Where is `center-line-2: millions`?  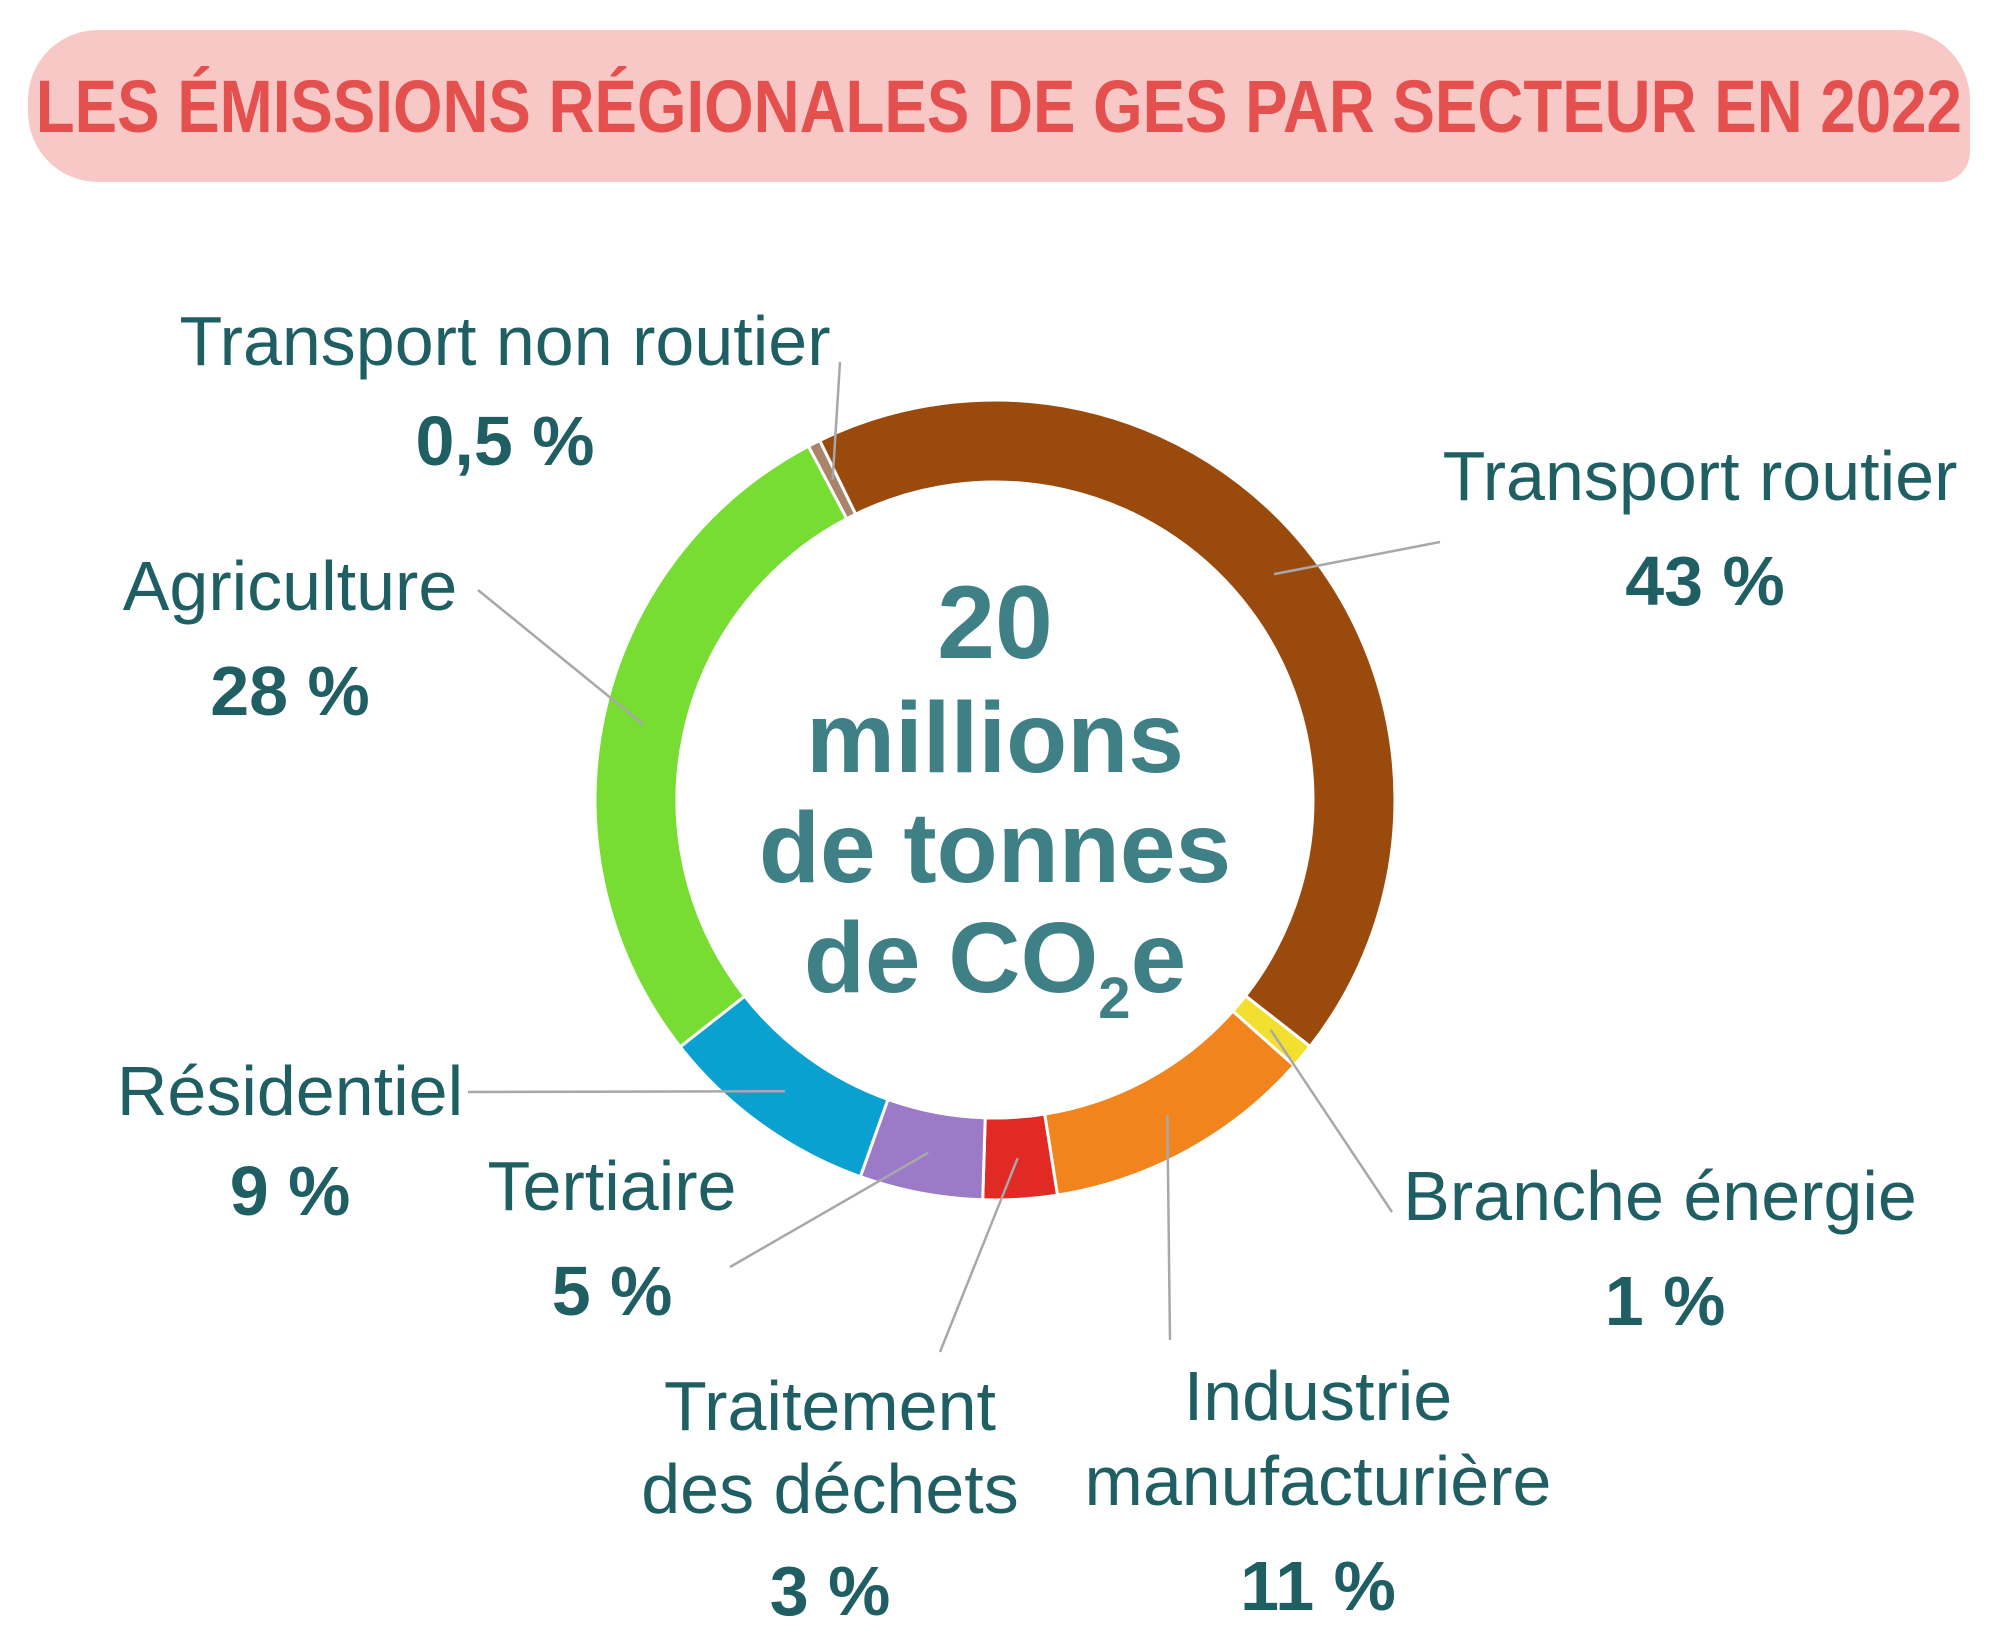 center-line-2: millions is located at coordinates (995, 738).